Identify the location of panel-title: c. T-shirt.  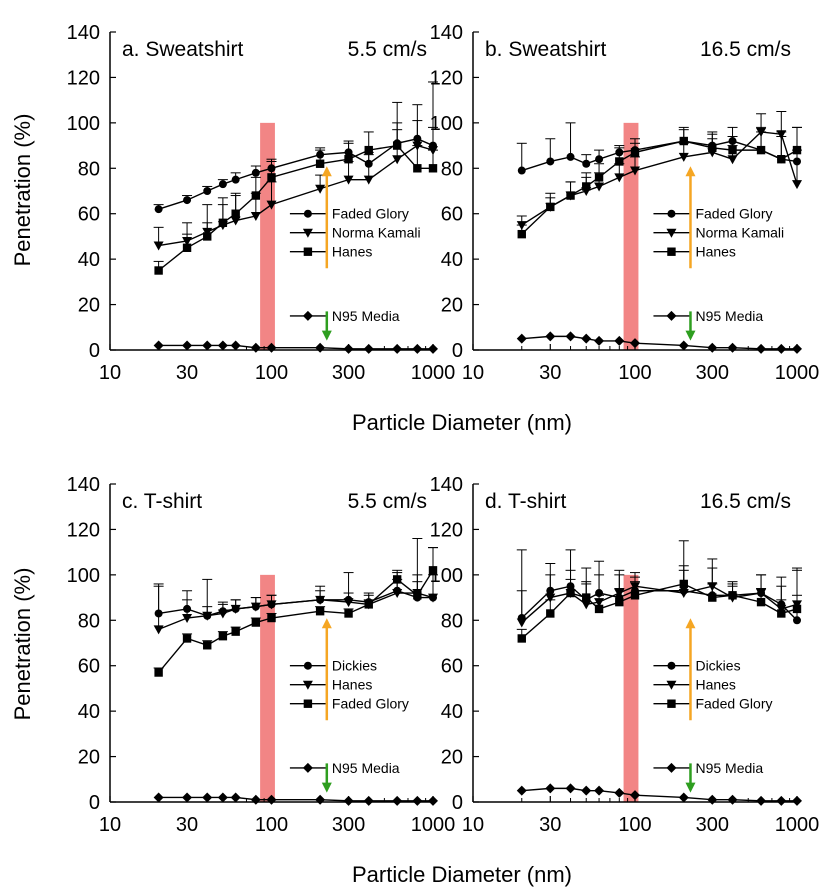
(162, 501).